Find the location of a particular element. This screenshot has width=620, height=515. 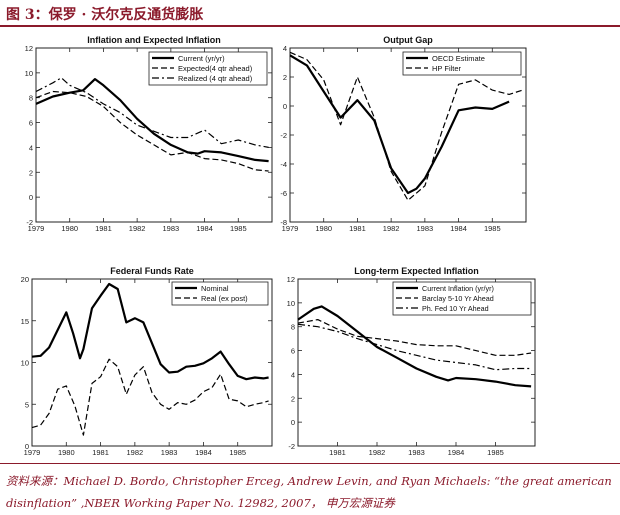

series-line-current-inflation-yr-yr is located at coordinates (414, 346).